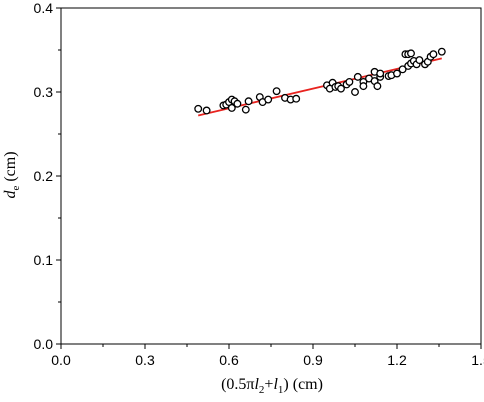 Image resolution: width=484 pixels, height=402 pixels. I want to click on y-axis: 0.0 0.1 0.2 0.3 0.4, so click(47, 176).